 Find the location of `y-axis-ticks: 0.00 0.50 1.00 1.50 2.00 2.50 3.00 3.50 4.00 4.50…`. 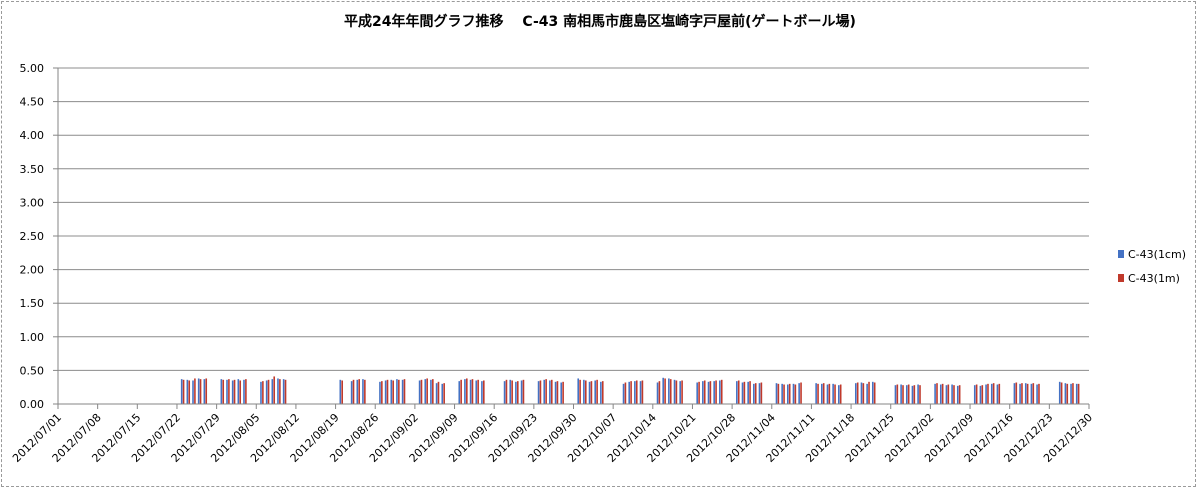

y-axis-ticks: 0.00 0.50 1.00 1.50 2.00 2.50 3.00 3.50 4.00 4.50… is located at coordinates (32, 236).